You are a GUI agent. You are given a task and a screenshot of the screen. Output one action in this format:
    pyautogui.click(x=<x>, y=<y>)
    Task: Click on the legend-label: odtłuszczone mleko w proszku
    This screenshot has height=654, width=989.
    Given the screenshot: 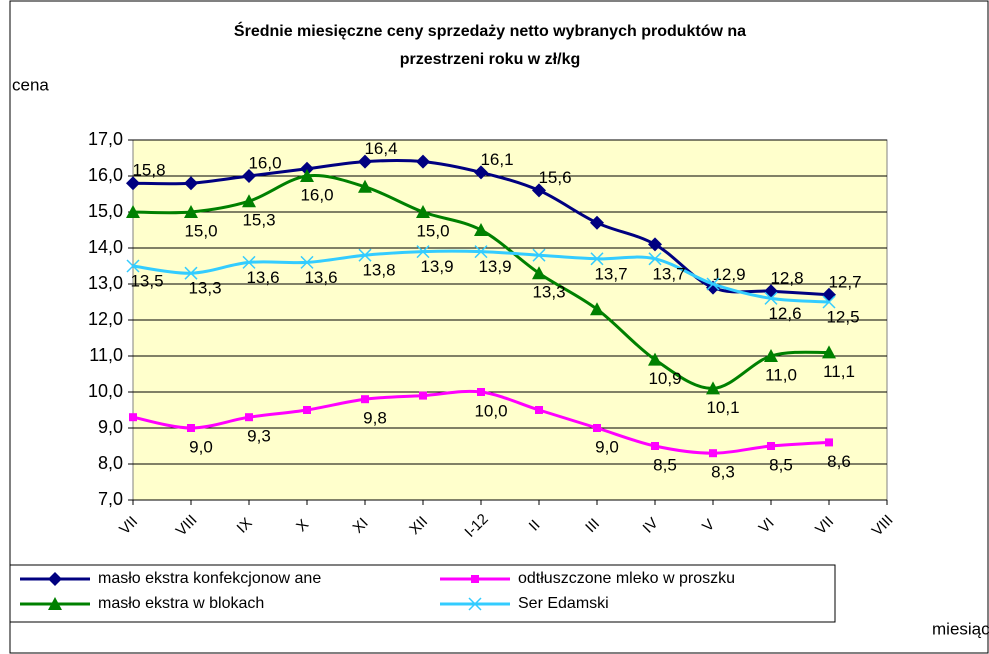 What is the action you would take?
    pyautogui.click(x=626, y=578)
    